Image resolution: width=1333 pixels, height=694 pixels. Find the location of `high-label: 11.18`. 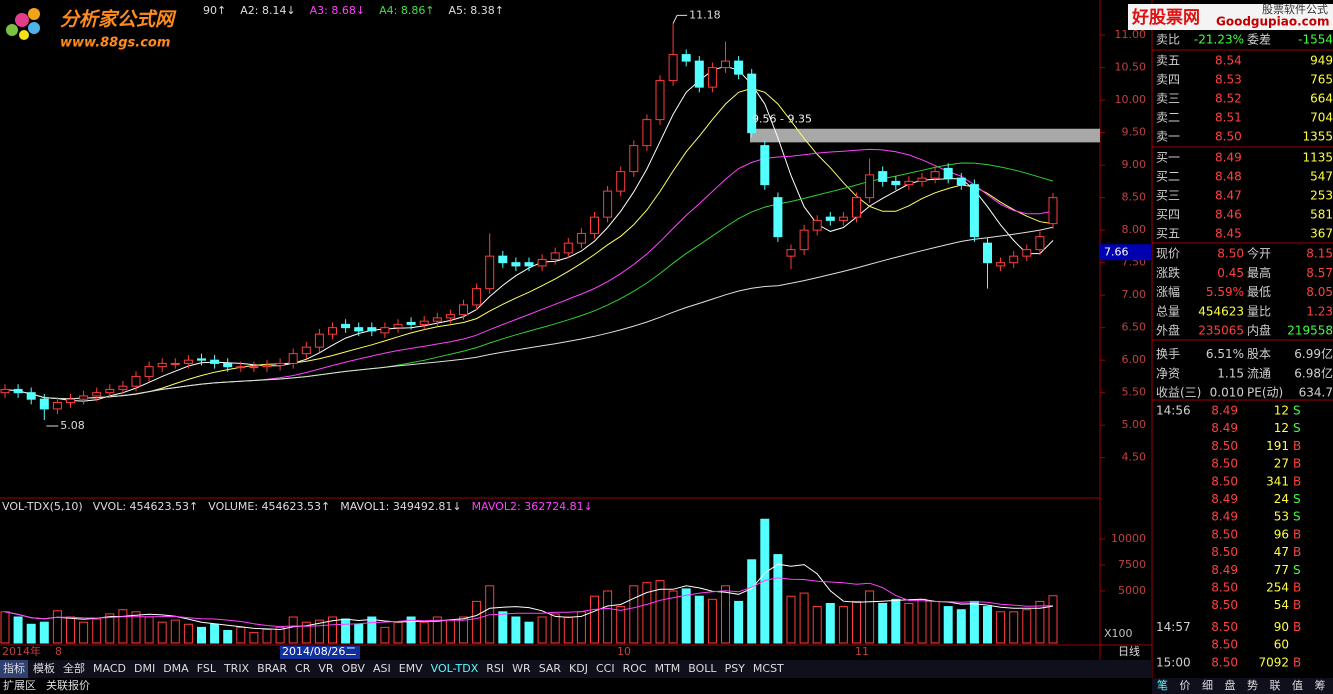

high-label: 11.18 is located at coordinates (705, 14).